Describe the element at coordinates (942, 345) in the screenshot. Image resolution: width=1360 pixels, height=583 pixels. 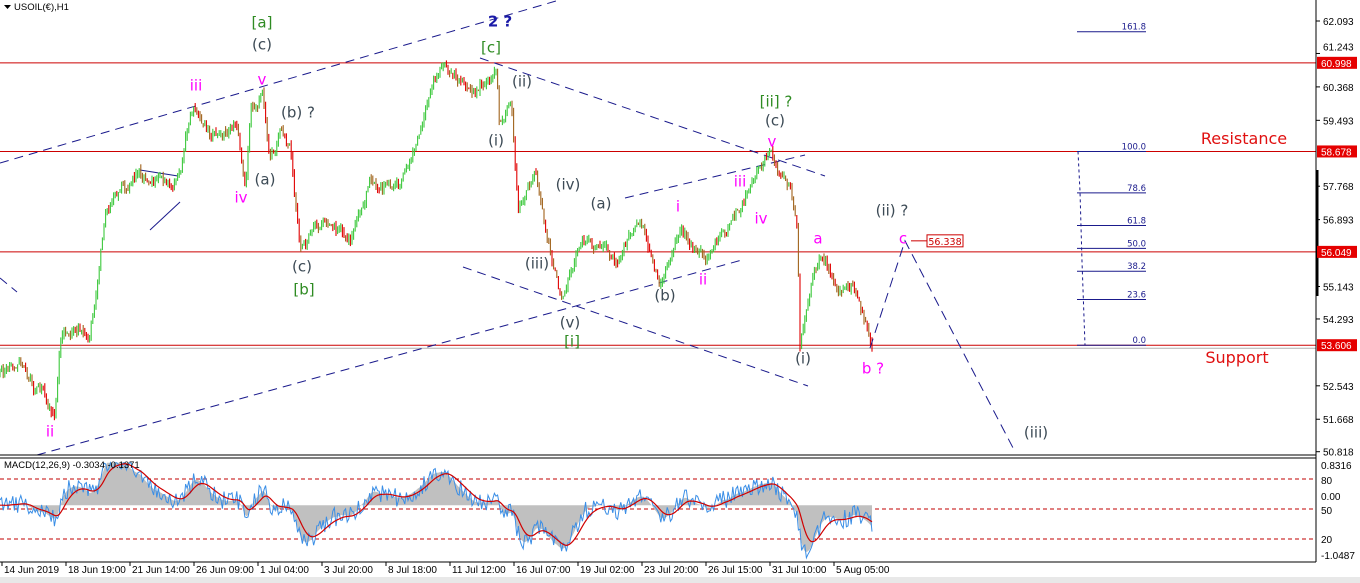
I see `projection-line` at that location.